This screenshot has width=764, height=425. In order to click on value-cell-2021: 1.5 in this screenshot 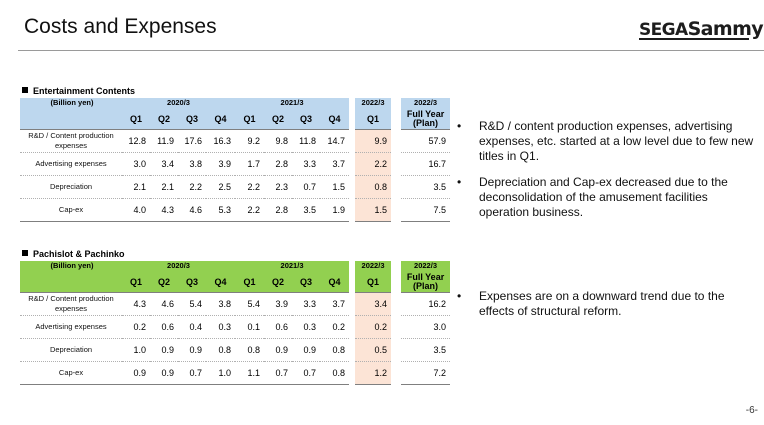, I will do `click(335, 187)`.